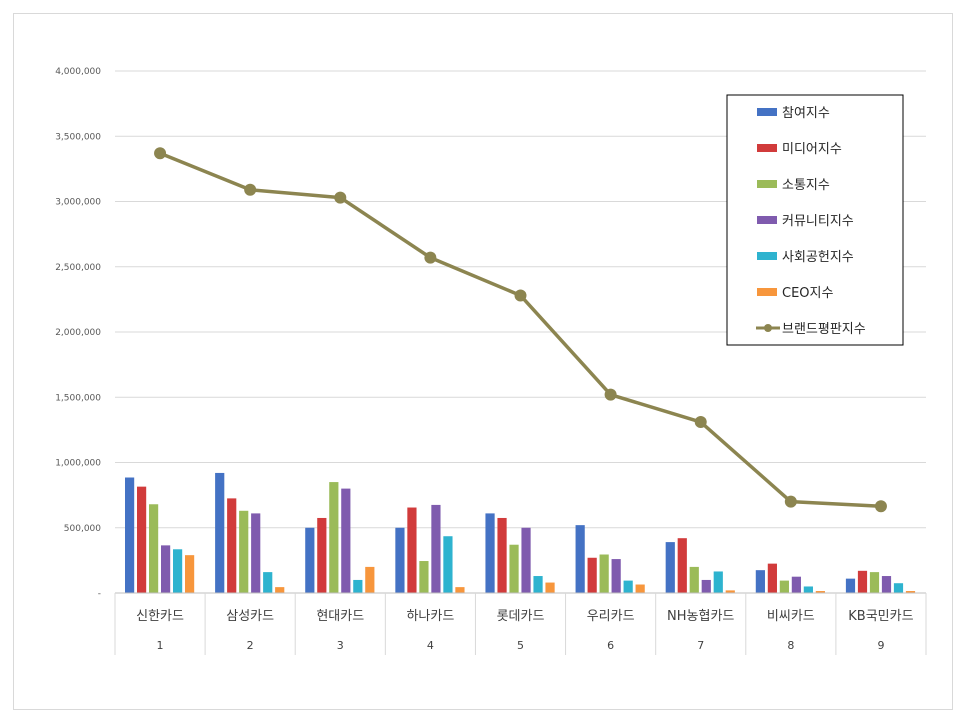 Image resolution: width=966 pixels, height=723 pixels. I want to click on y-tick-label: -, so click(99, 594).